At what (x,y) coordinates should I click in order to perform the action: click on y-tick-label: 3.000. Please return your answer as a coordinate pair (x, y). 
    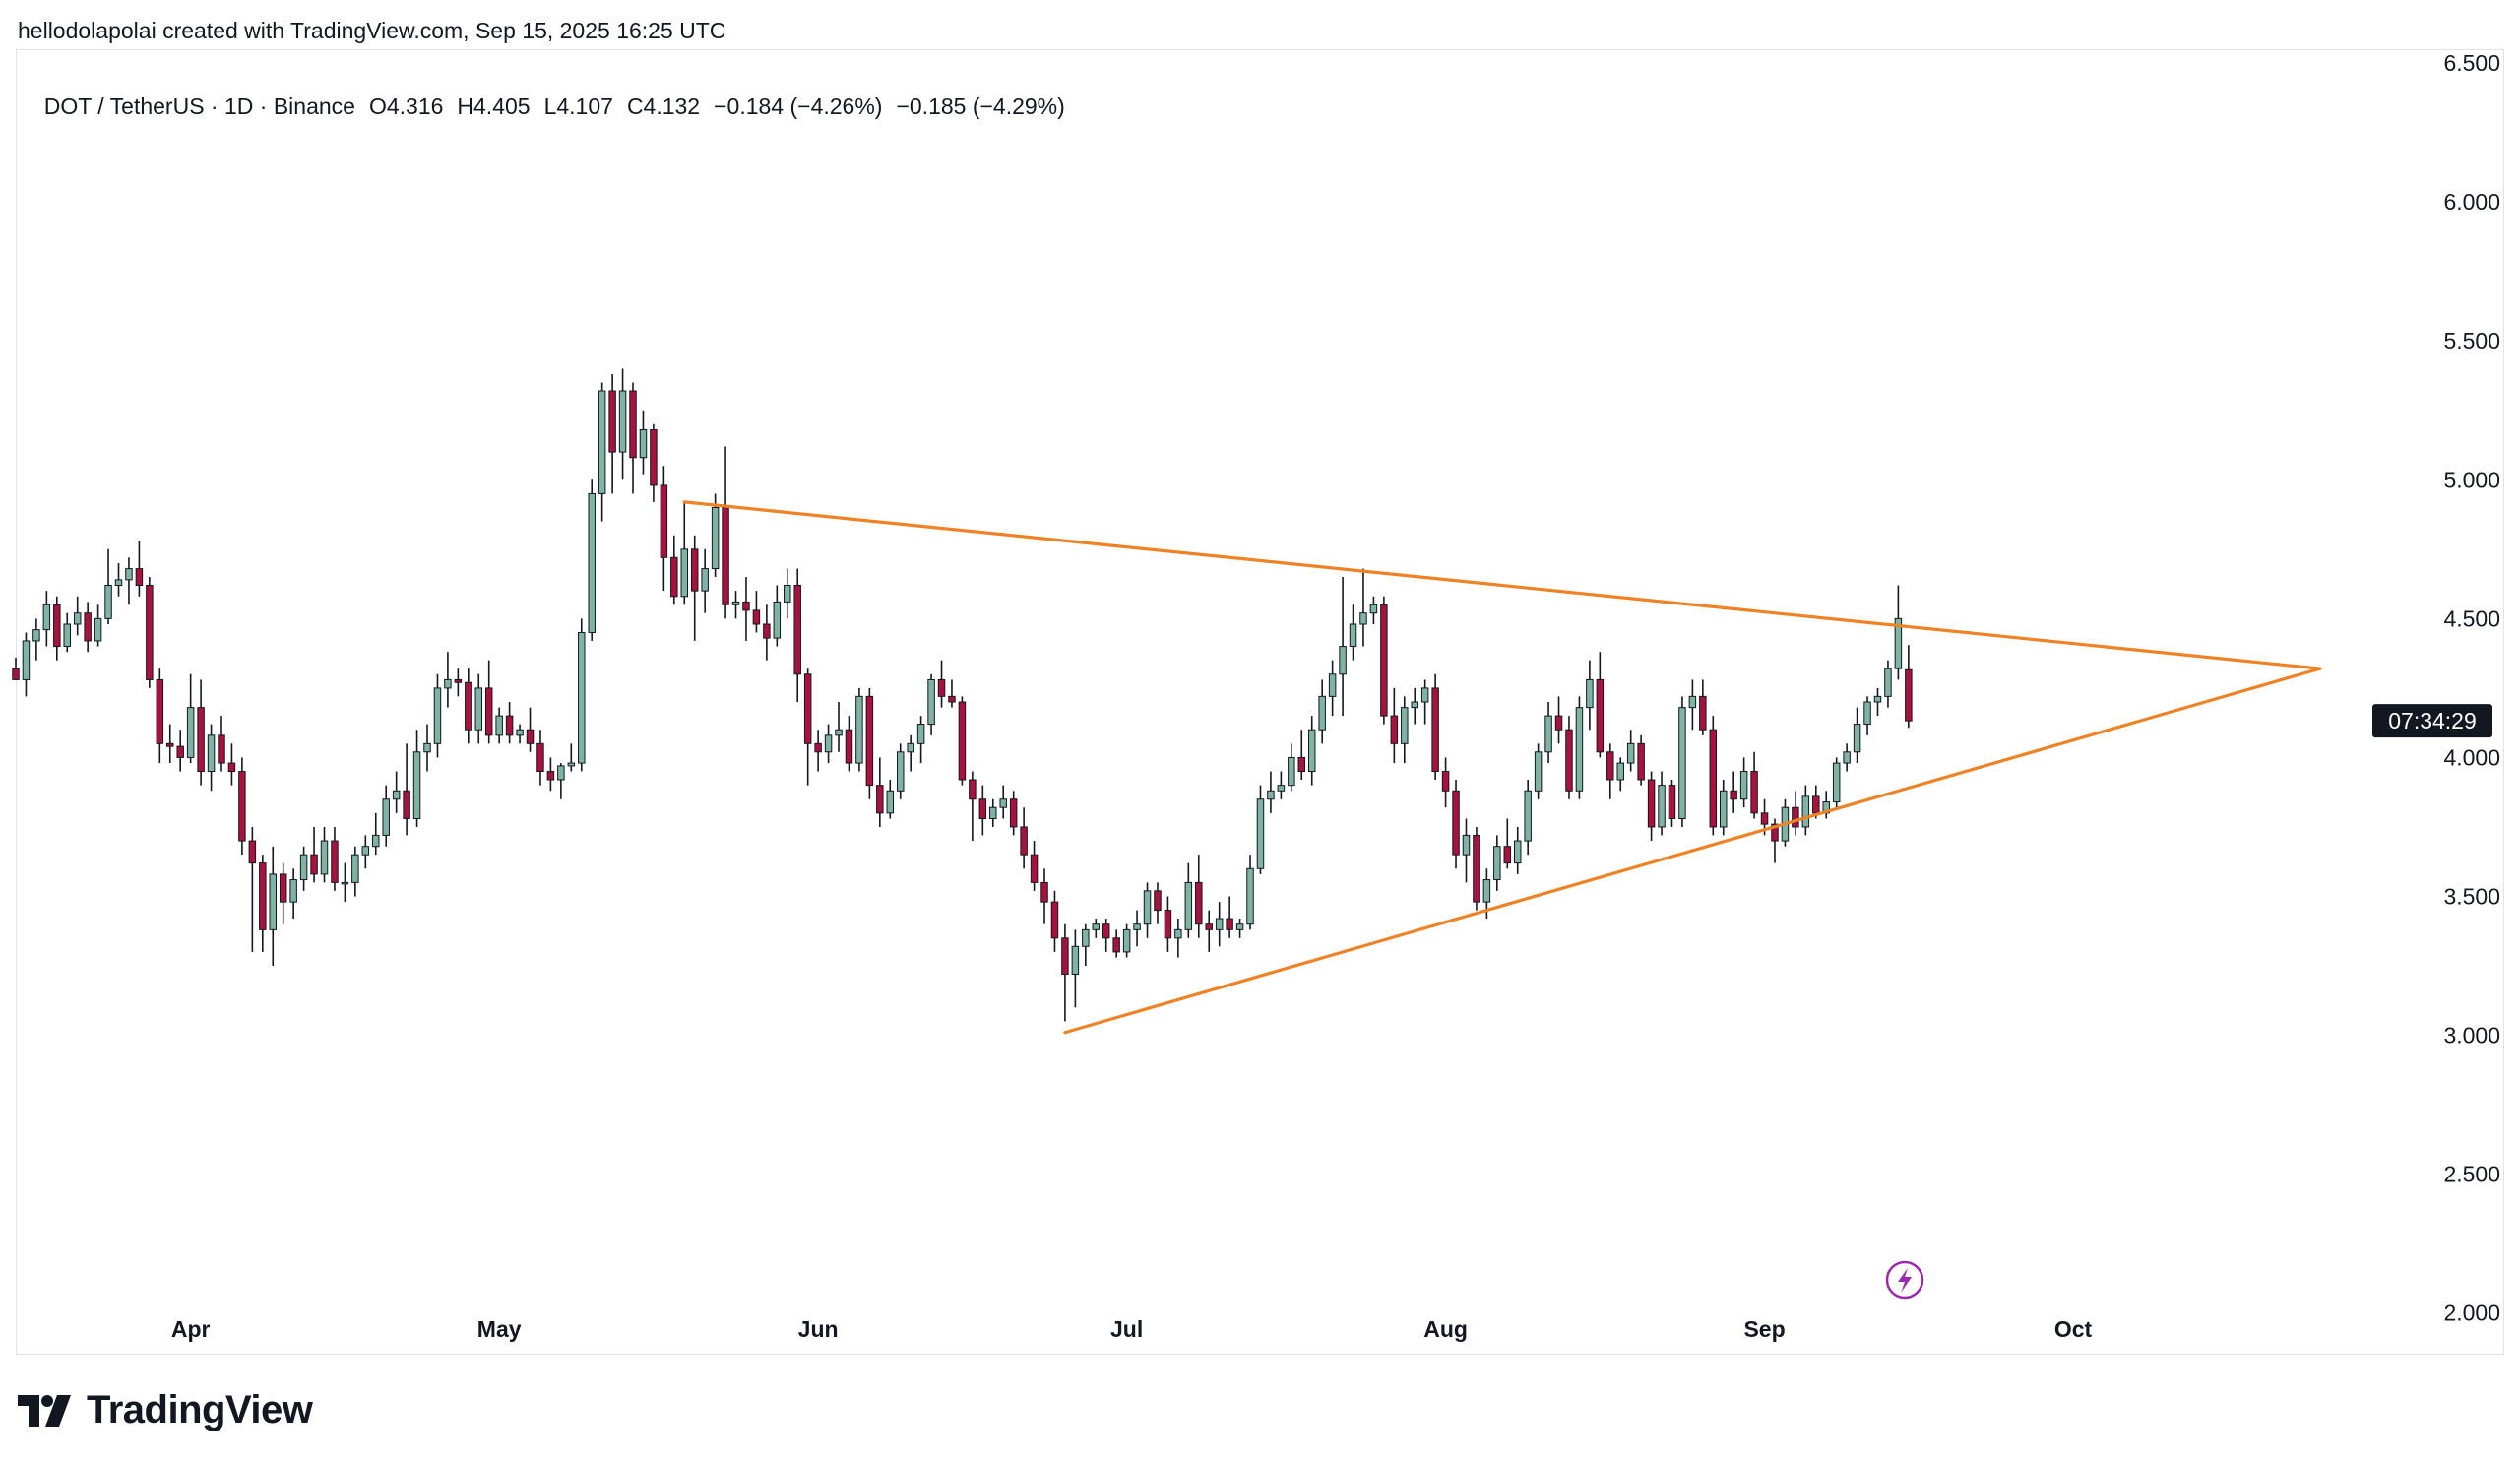
    Looking at the image, I should click on (2471, 1036).